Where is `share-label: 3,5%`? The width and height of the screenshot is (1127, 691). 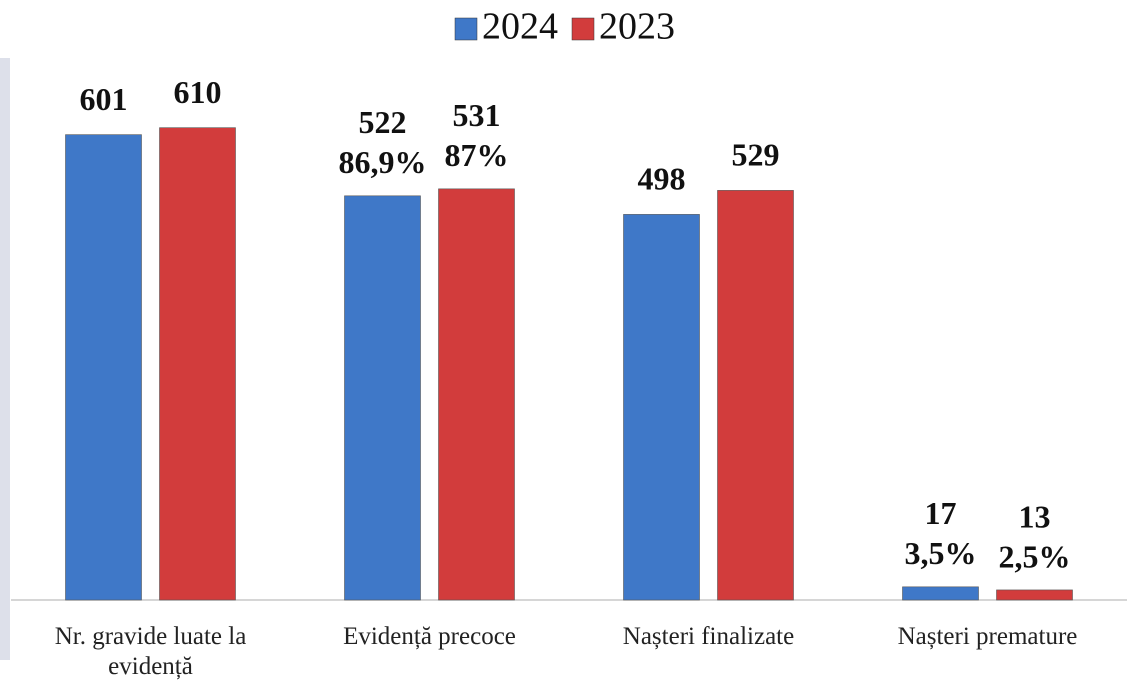 share-label: 3,5% is located at coordinates (941, 553).